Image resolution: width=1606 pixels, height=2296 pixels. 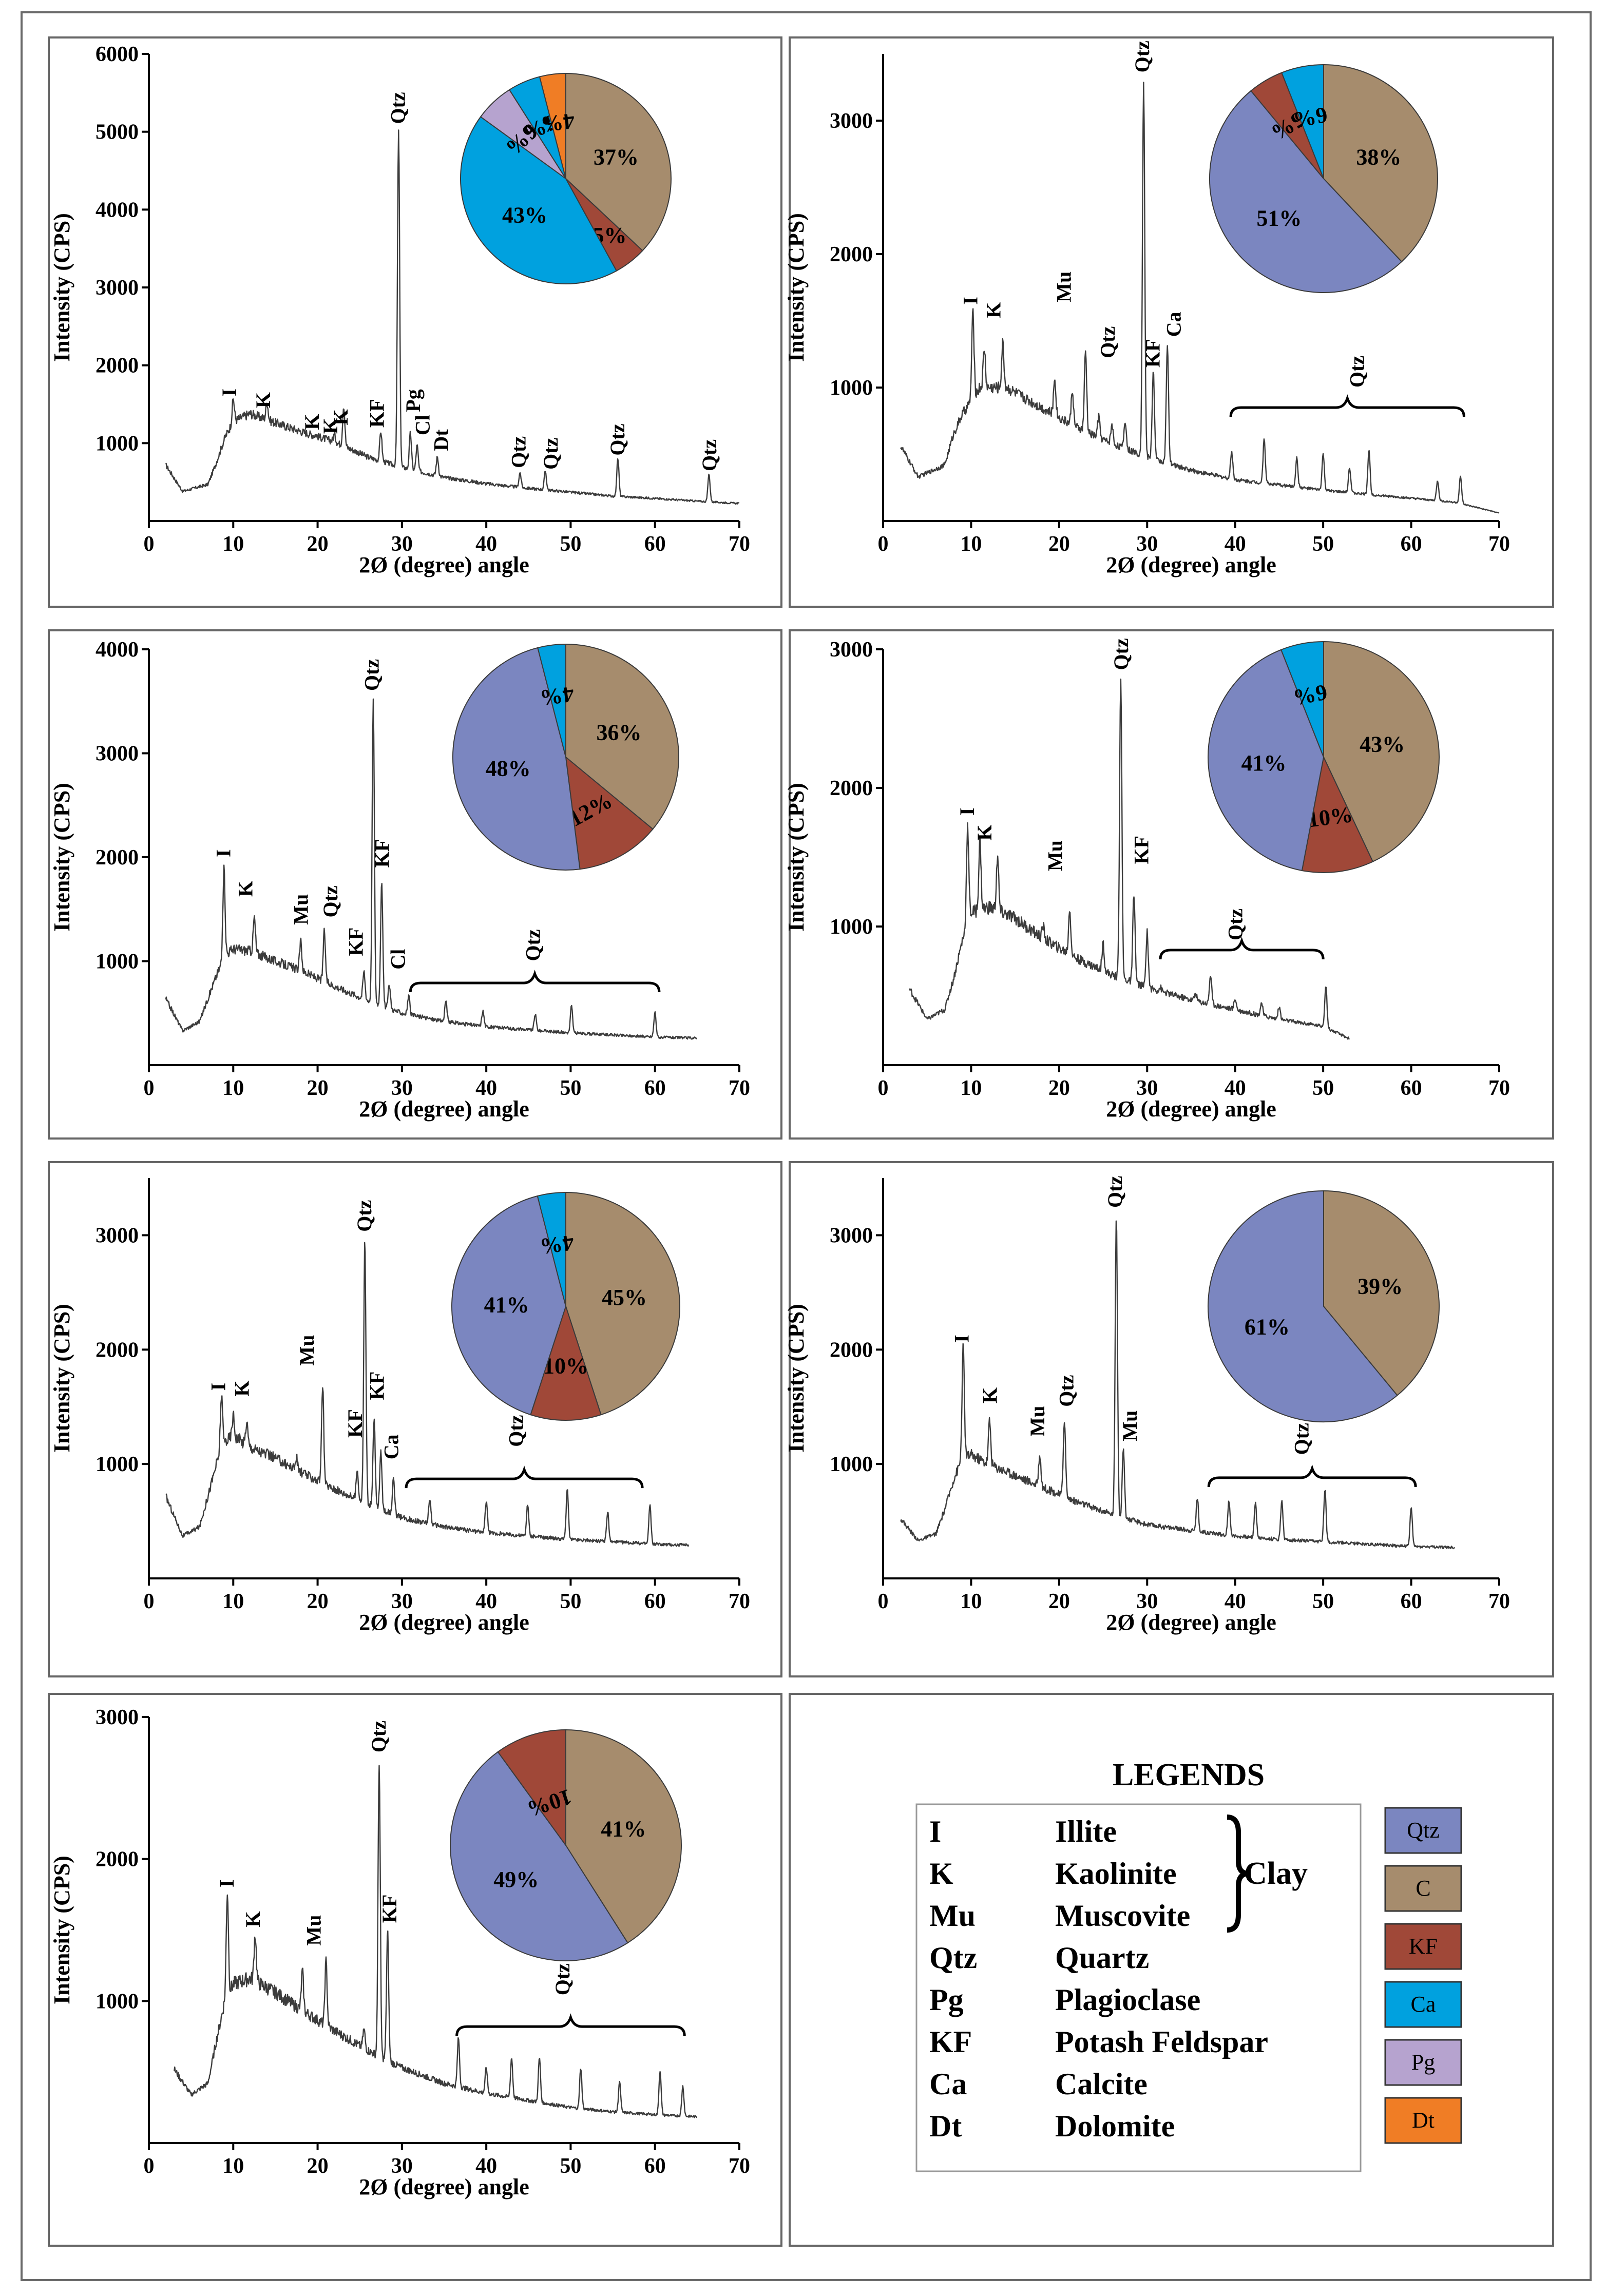 What do you see at coordinates (616, 157) in the screenshot?
I see `pie-slice-label: 37%` at bounding box center [616, 157].